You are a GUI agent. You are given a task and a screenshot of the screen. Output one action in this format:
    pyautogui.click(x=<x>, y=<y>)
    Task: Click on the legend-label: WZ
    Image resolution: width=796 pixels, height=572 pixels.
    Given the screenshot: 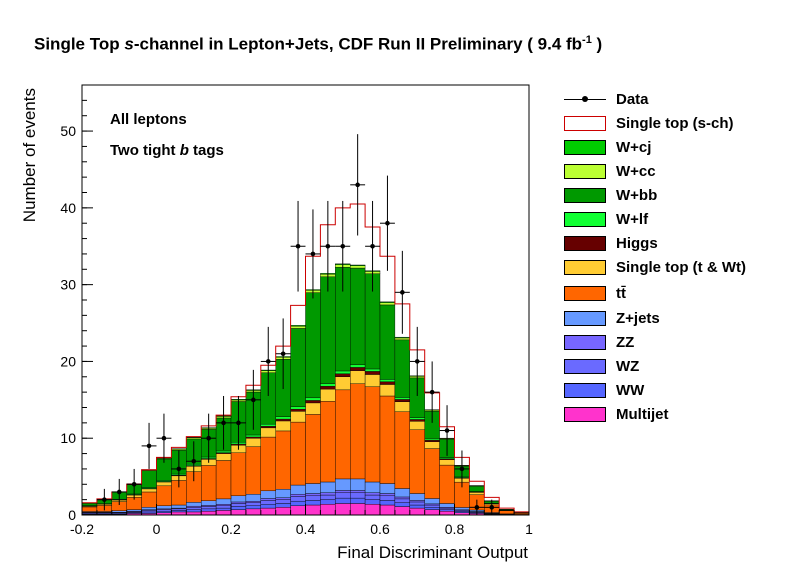 What is the action you would take?
    pyautogui.click(x=628, y=366)
    